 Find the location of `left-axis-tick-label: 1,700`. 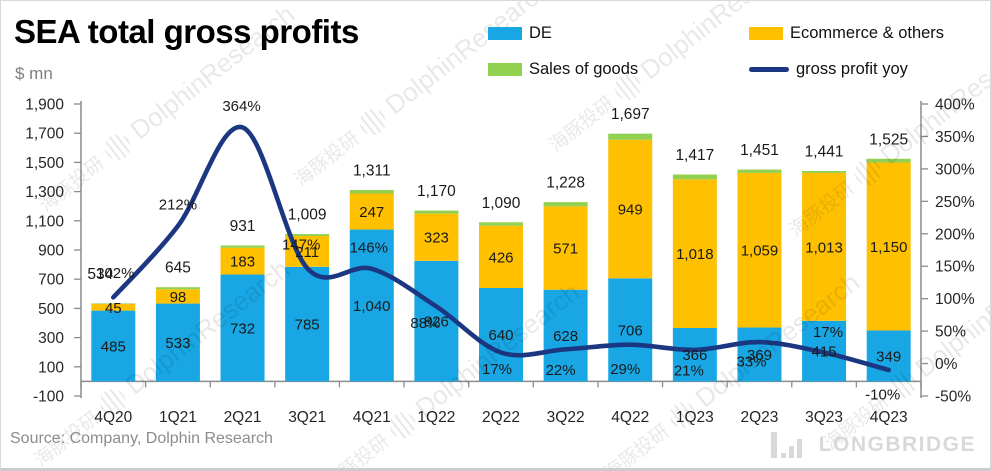

left-axis-tick-label: 1,700 is located at coordinates (44, 134).